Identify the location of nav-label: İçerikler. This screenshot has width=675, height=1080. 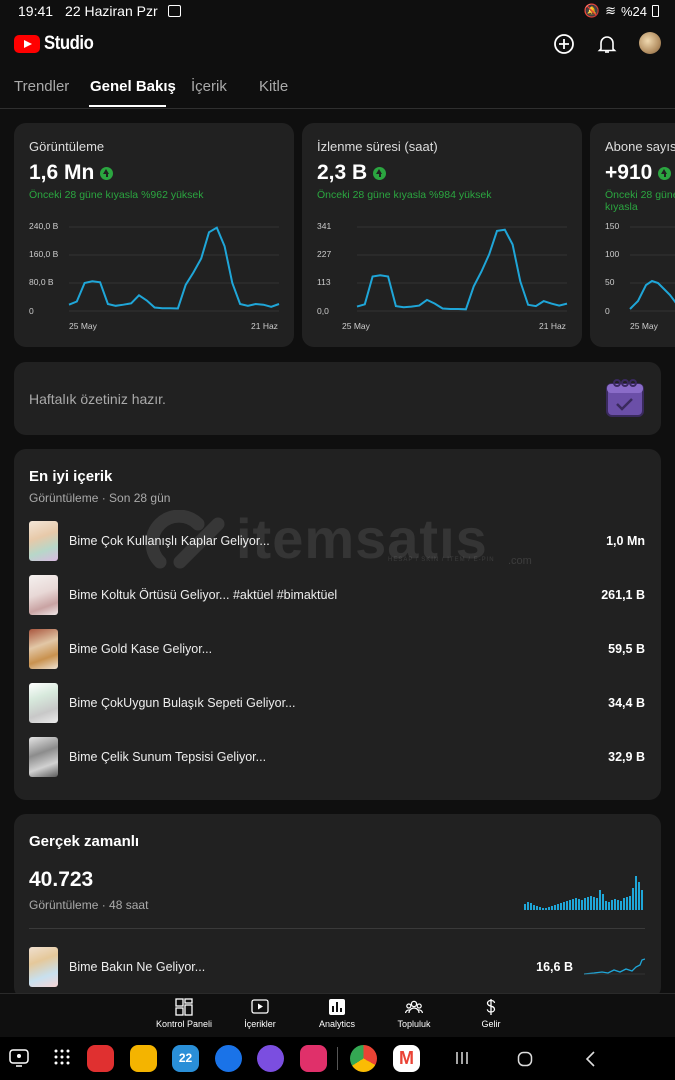
(260, 1024).